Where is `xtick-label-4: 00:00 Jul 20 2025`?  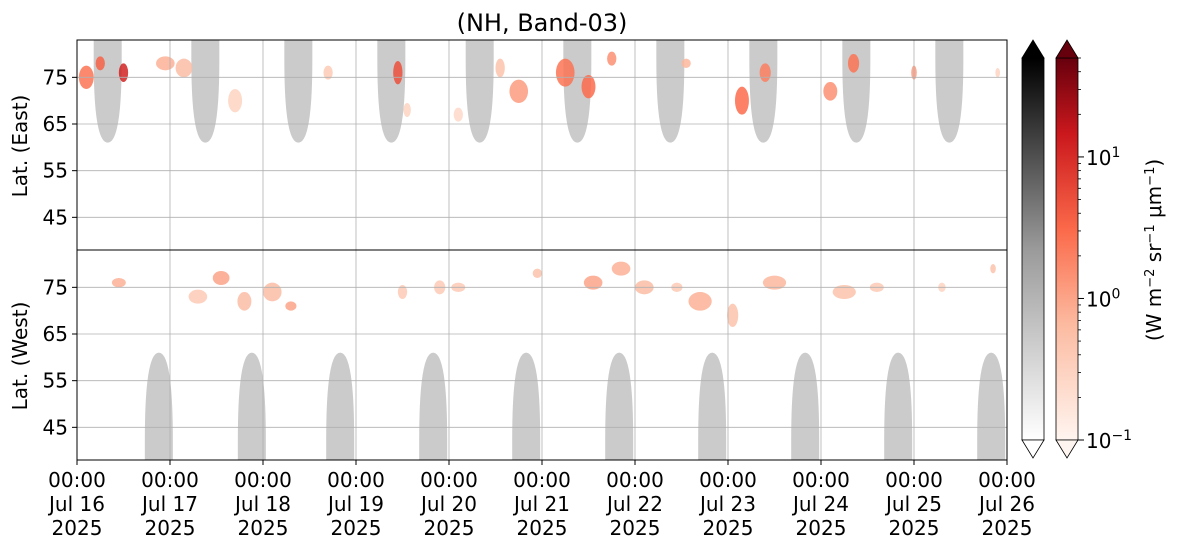
xtick-label-4: 00:00 Jul 20 2025 is located at coordinates (448, 504).